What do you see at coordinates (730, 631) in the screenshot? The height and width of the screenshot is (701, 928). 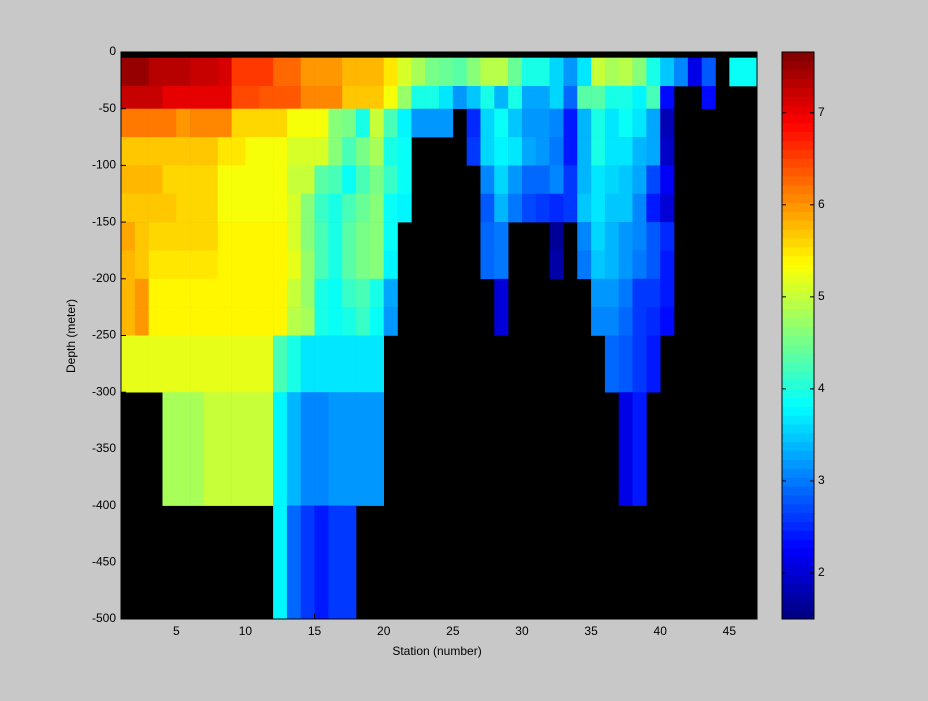 I see `x-tick-label: 45` at bounding box center [730, 631].